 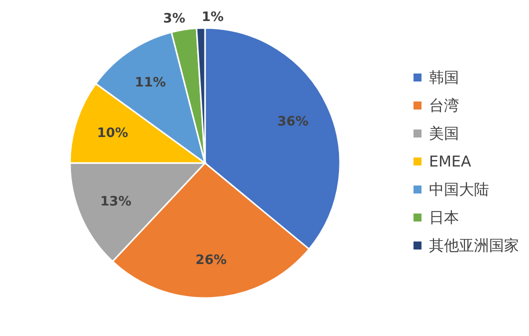 What do you see at coordinates (444, 133) in the screenshot?
I see `legend-label: 美国` at bounding box center [444, 133].